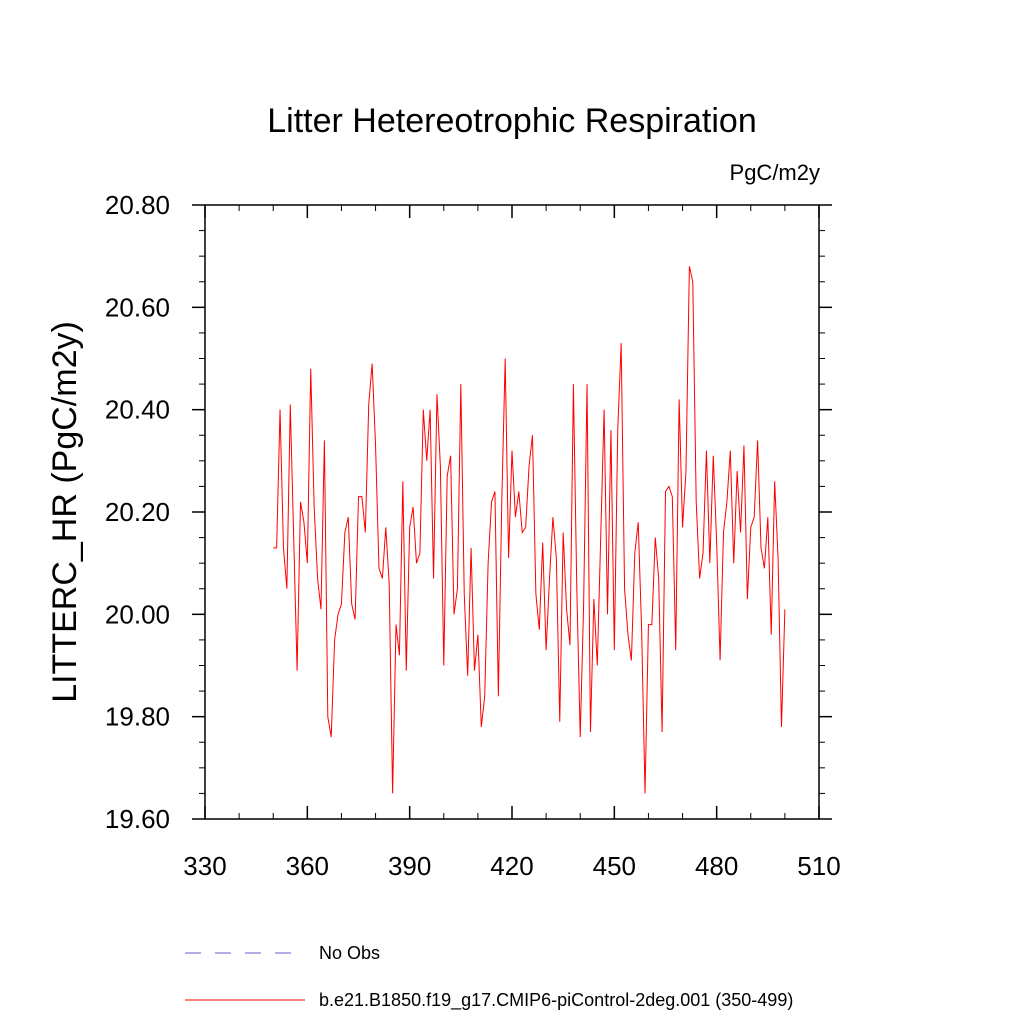 The height and width of the screenshot is (1024, 1024). Describe the element at coordinates (65, 512) in the screenshot. I see `y-axis-label: LITTERC_HR (PgC/m2y)` at that location.